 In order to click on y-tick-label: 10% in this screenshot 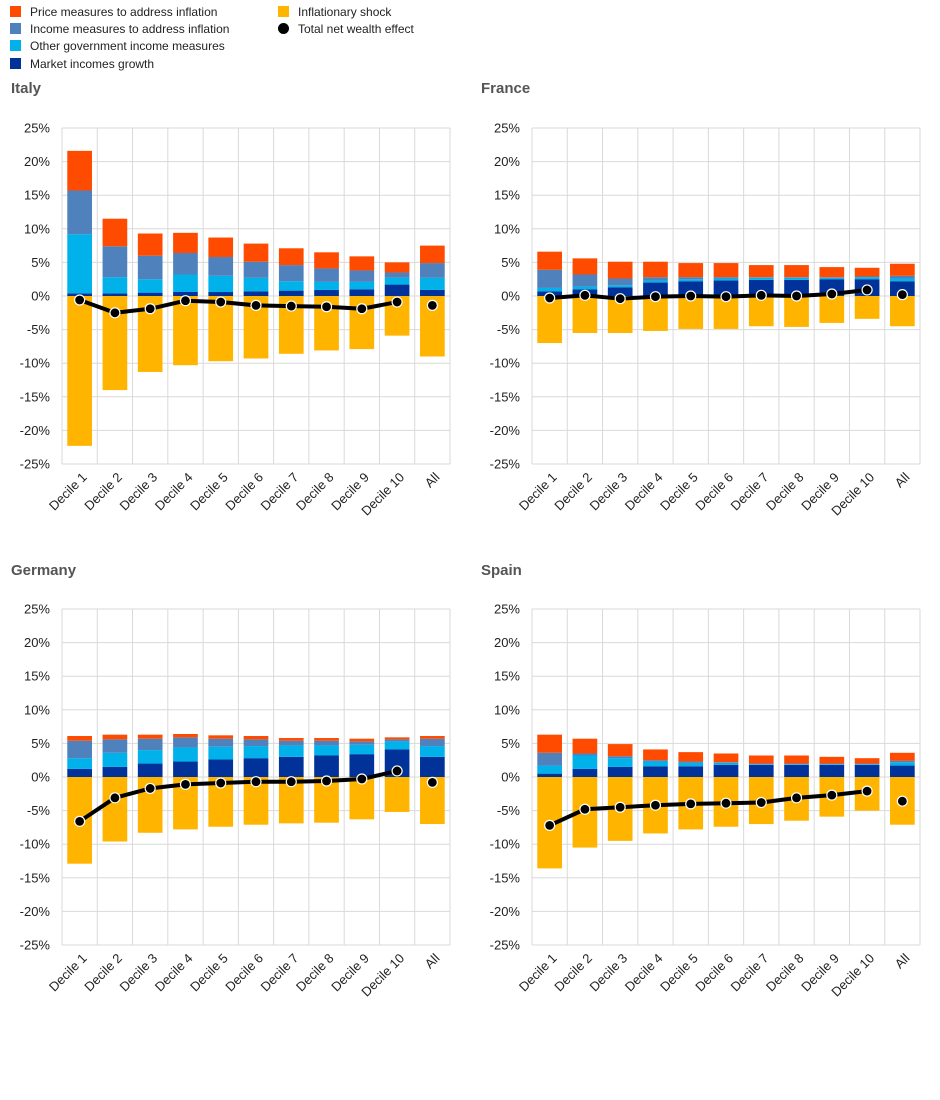, I will do `click(37, 228)`.